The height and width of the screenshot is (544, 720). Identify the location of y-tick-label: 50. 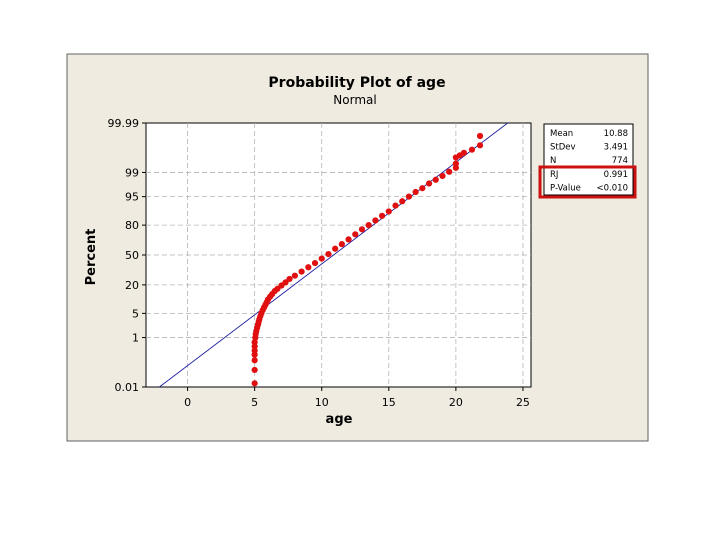
(132, 255).